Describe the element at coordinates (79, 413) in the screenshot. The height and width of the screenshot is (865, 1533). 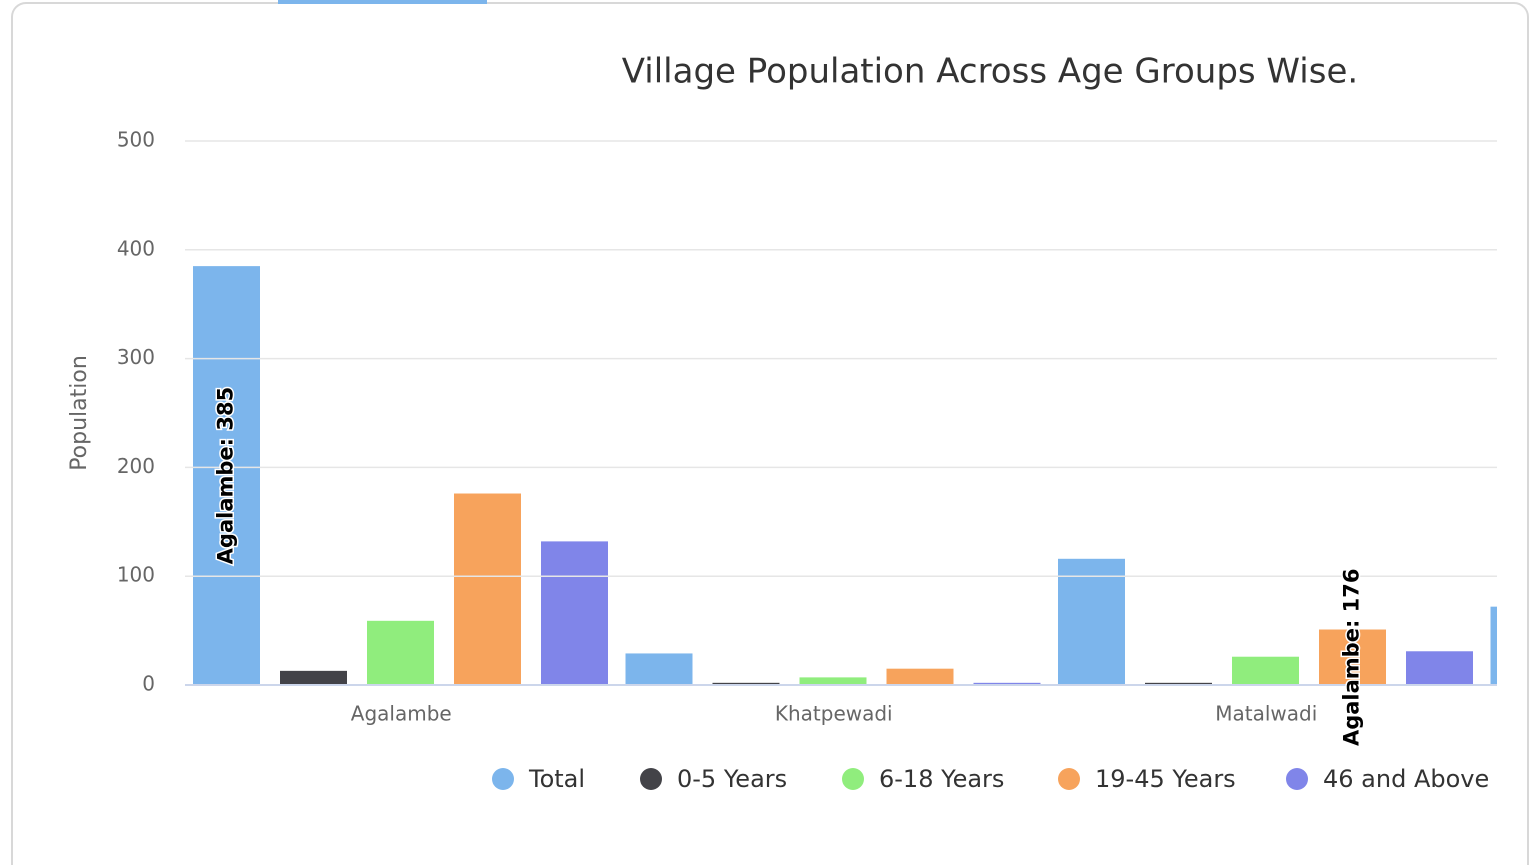
I see `y-axis-label: Population` at that location.